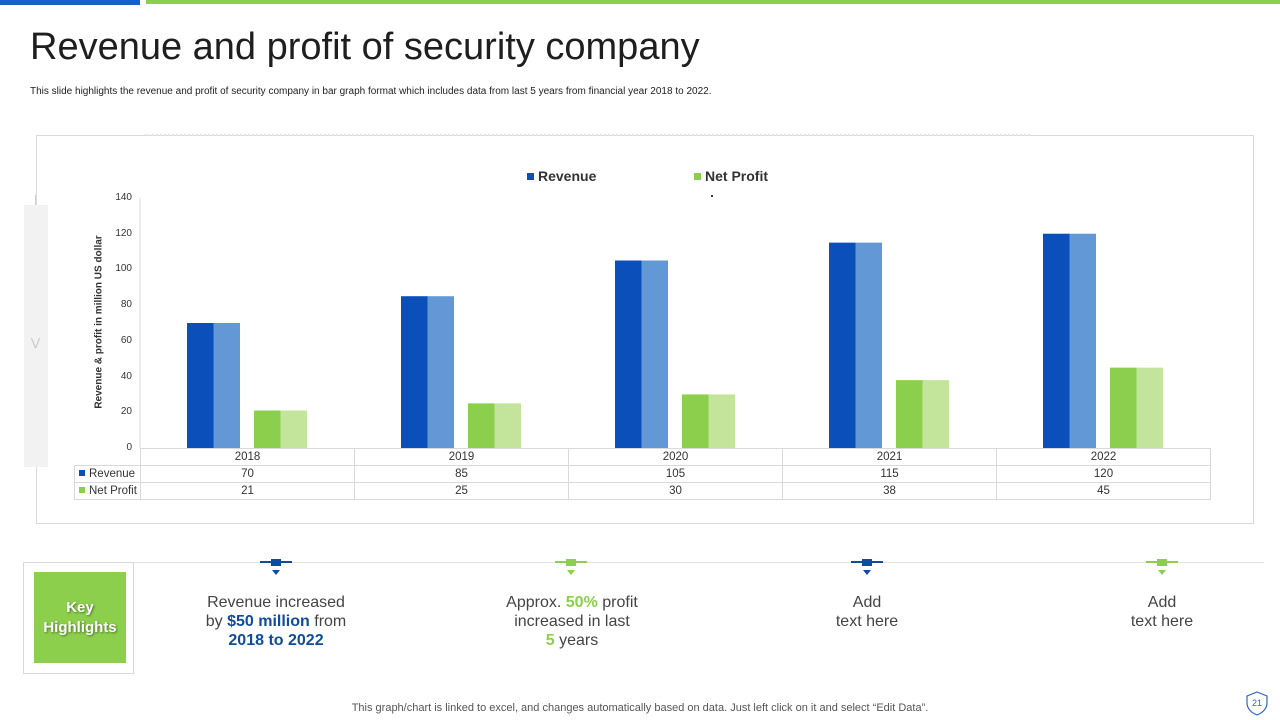 This screenshot has width=1280, height=720. I want to click on bar-revenue-2020-highlight, so click(655, 354).